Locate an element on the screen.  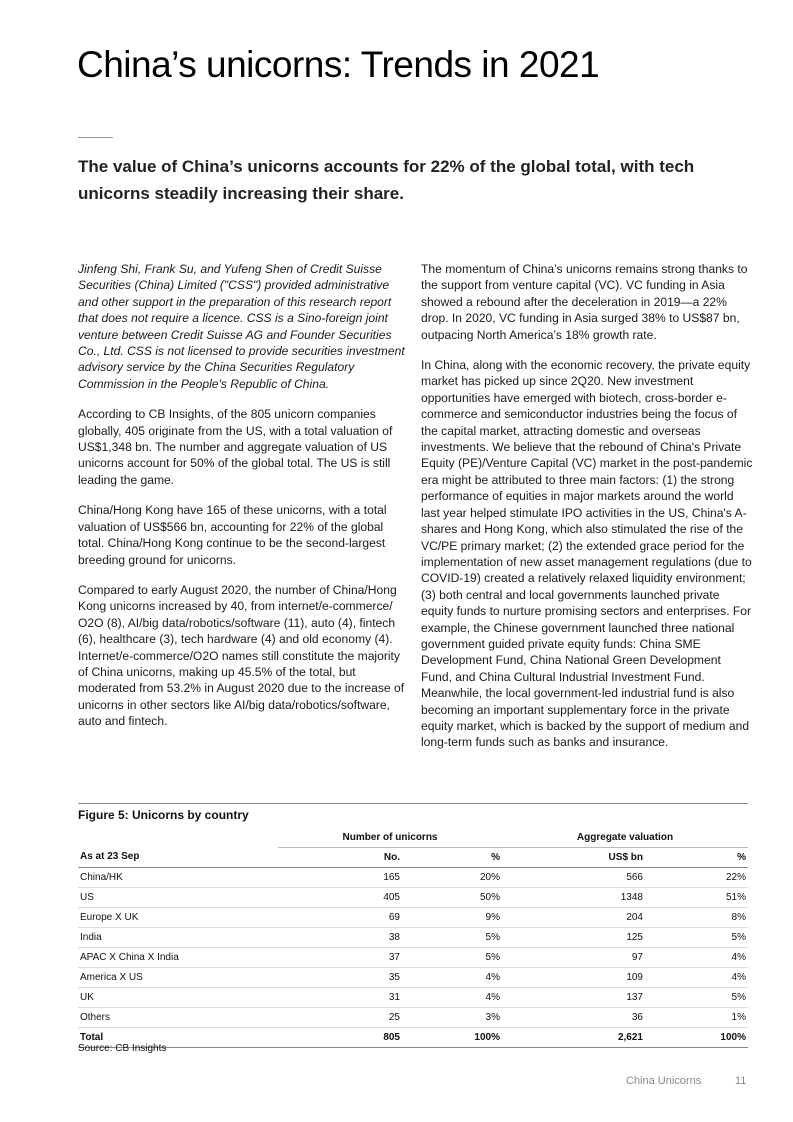
cell: APAC X China X India is located at coordinates (178, 957).